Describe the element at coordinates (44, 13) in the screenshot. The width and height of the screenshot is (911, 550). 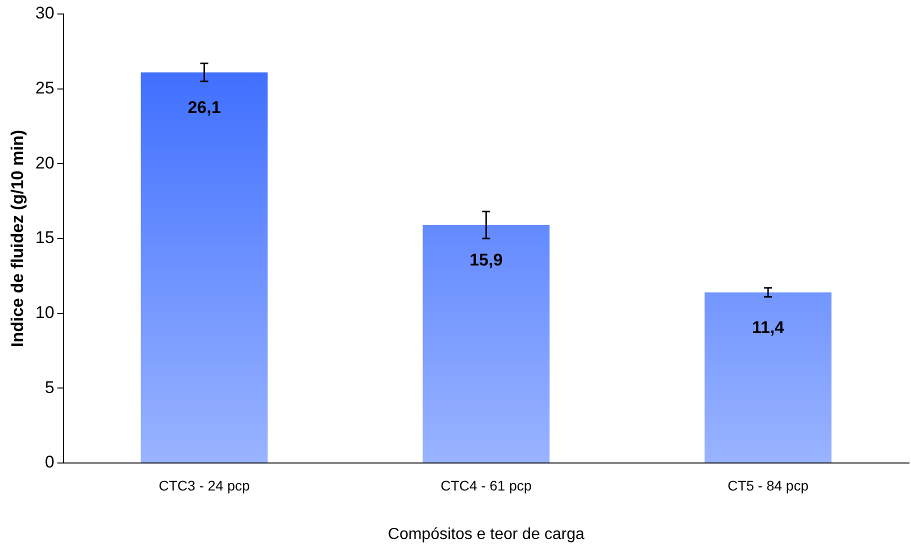
I see `y-tick-label: 30` at that location.